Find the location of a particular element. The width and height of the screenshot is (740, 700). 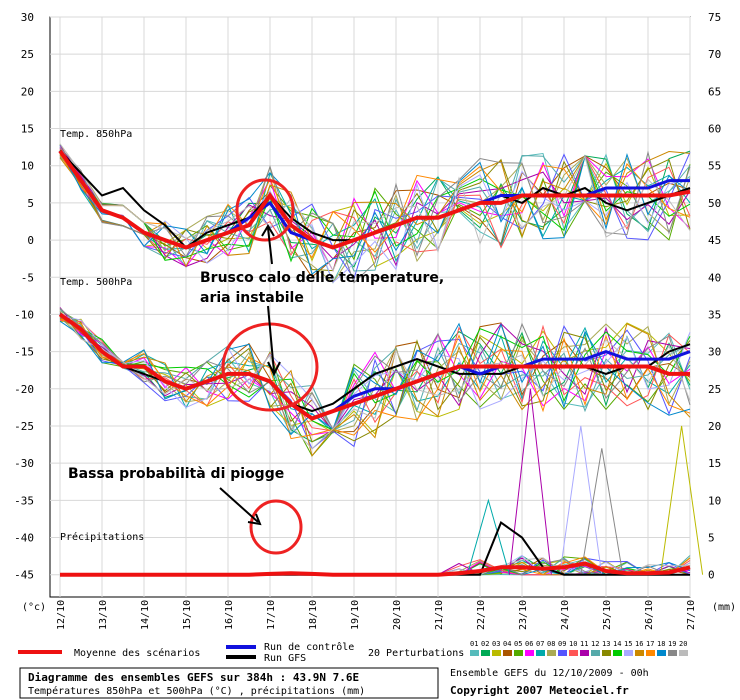

legend-member-number: 07 is located at coordinates (540, 644).